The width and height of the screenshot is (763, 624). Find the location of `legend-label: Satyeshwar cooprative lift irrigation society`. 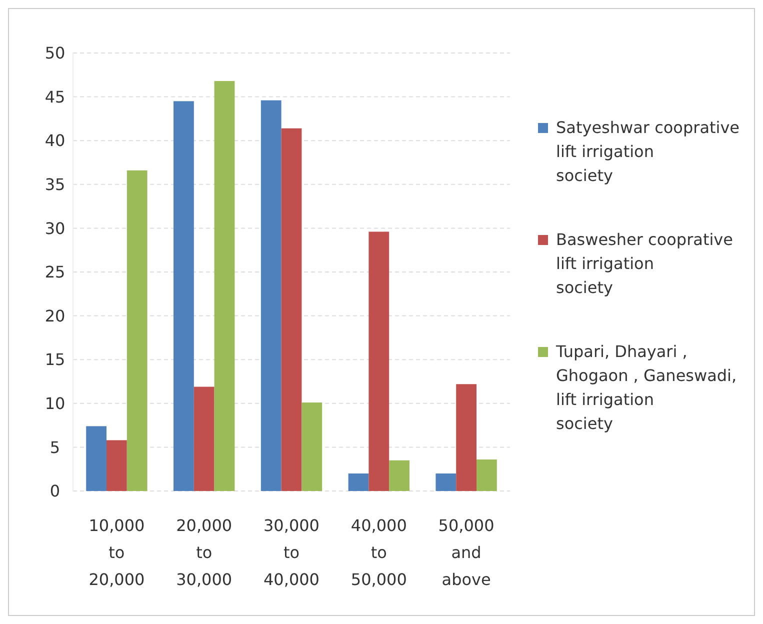

legend-label: Satyeshwar cooprative lift irrigation society is located at coordinates (648, 151).